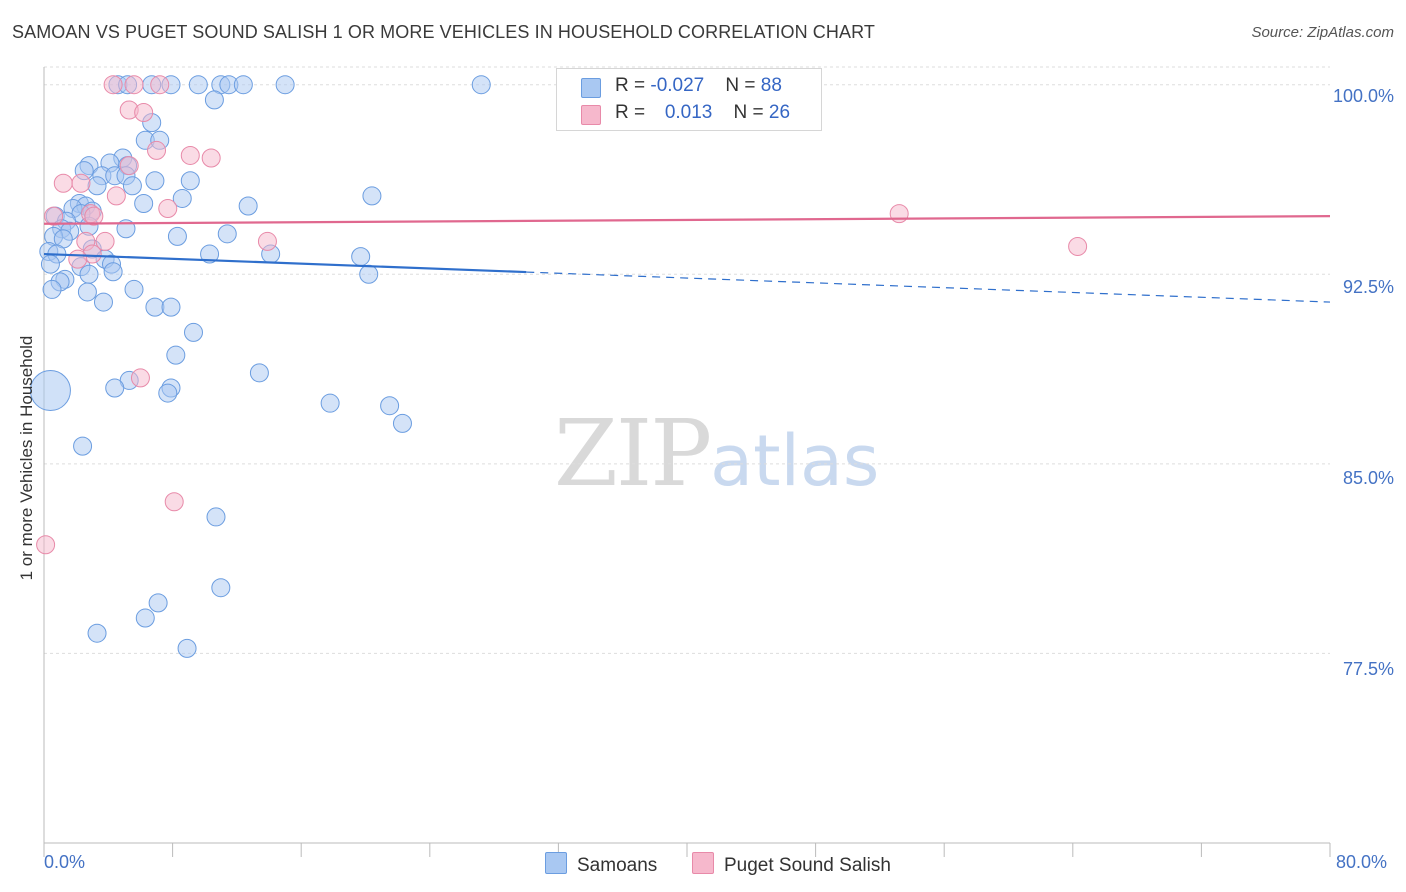  What do you see at coordinates (1362, 862) in the screenshot?
I see `x-tick-label-max: 80.0%` at bounding box center [1362, 862].